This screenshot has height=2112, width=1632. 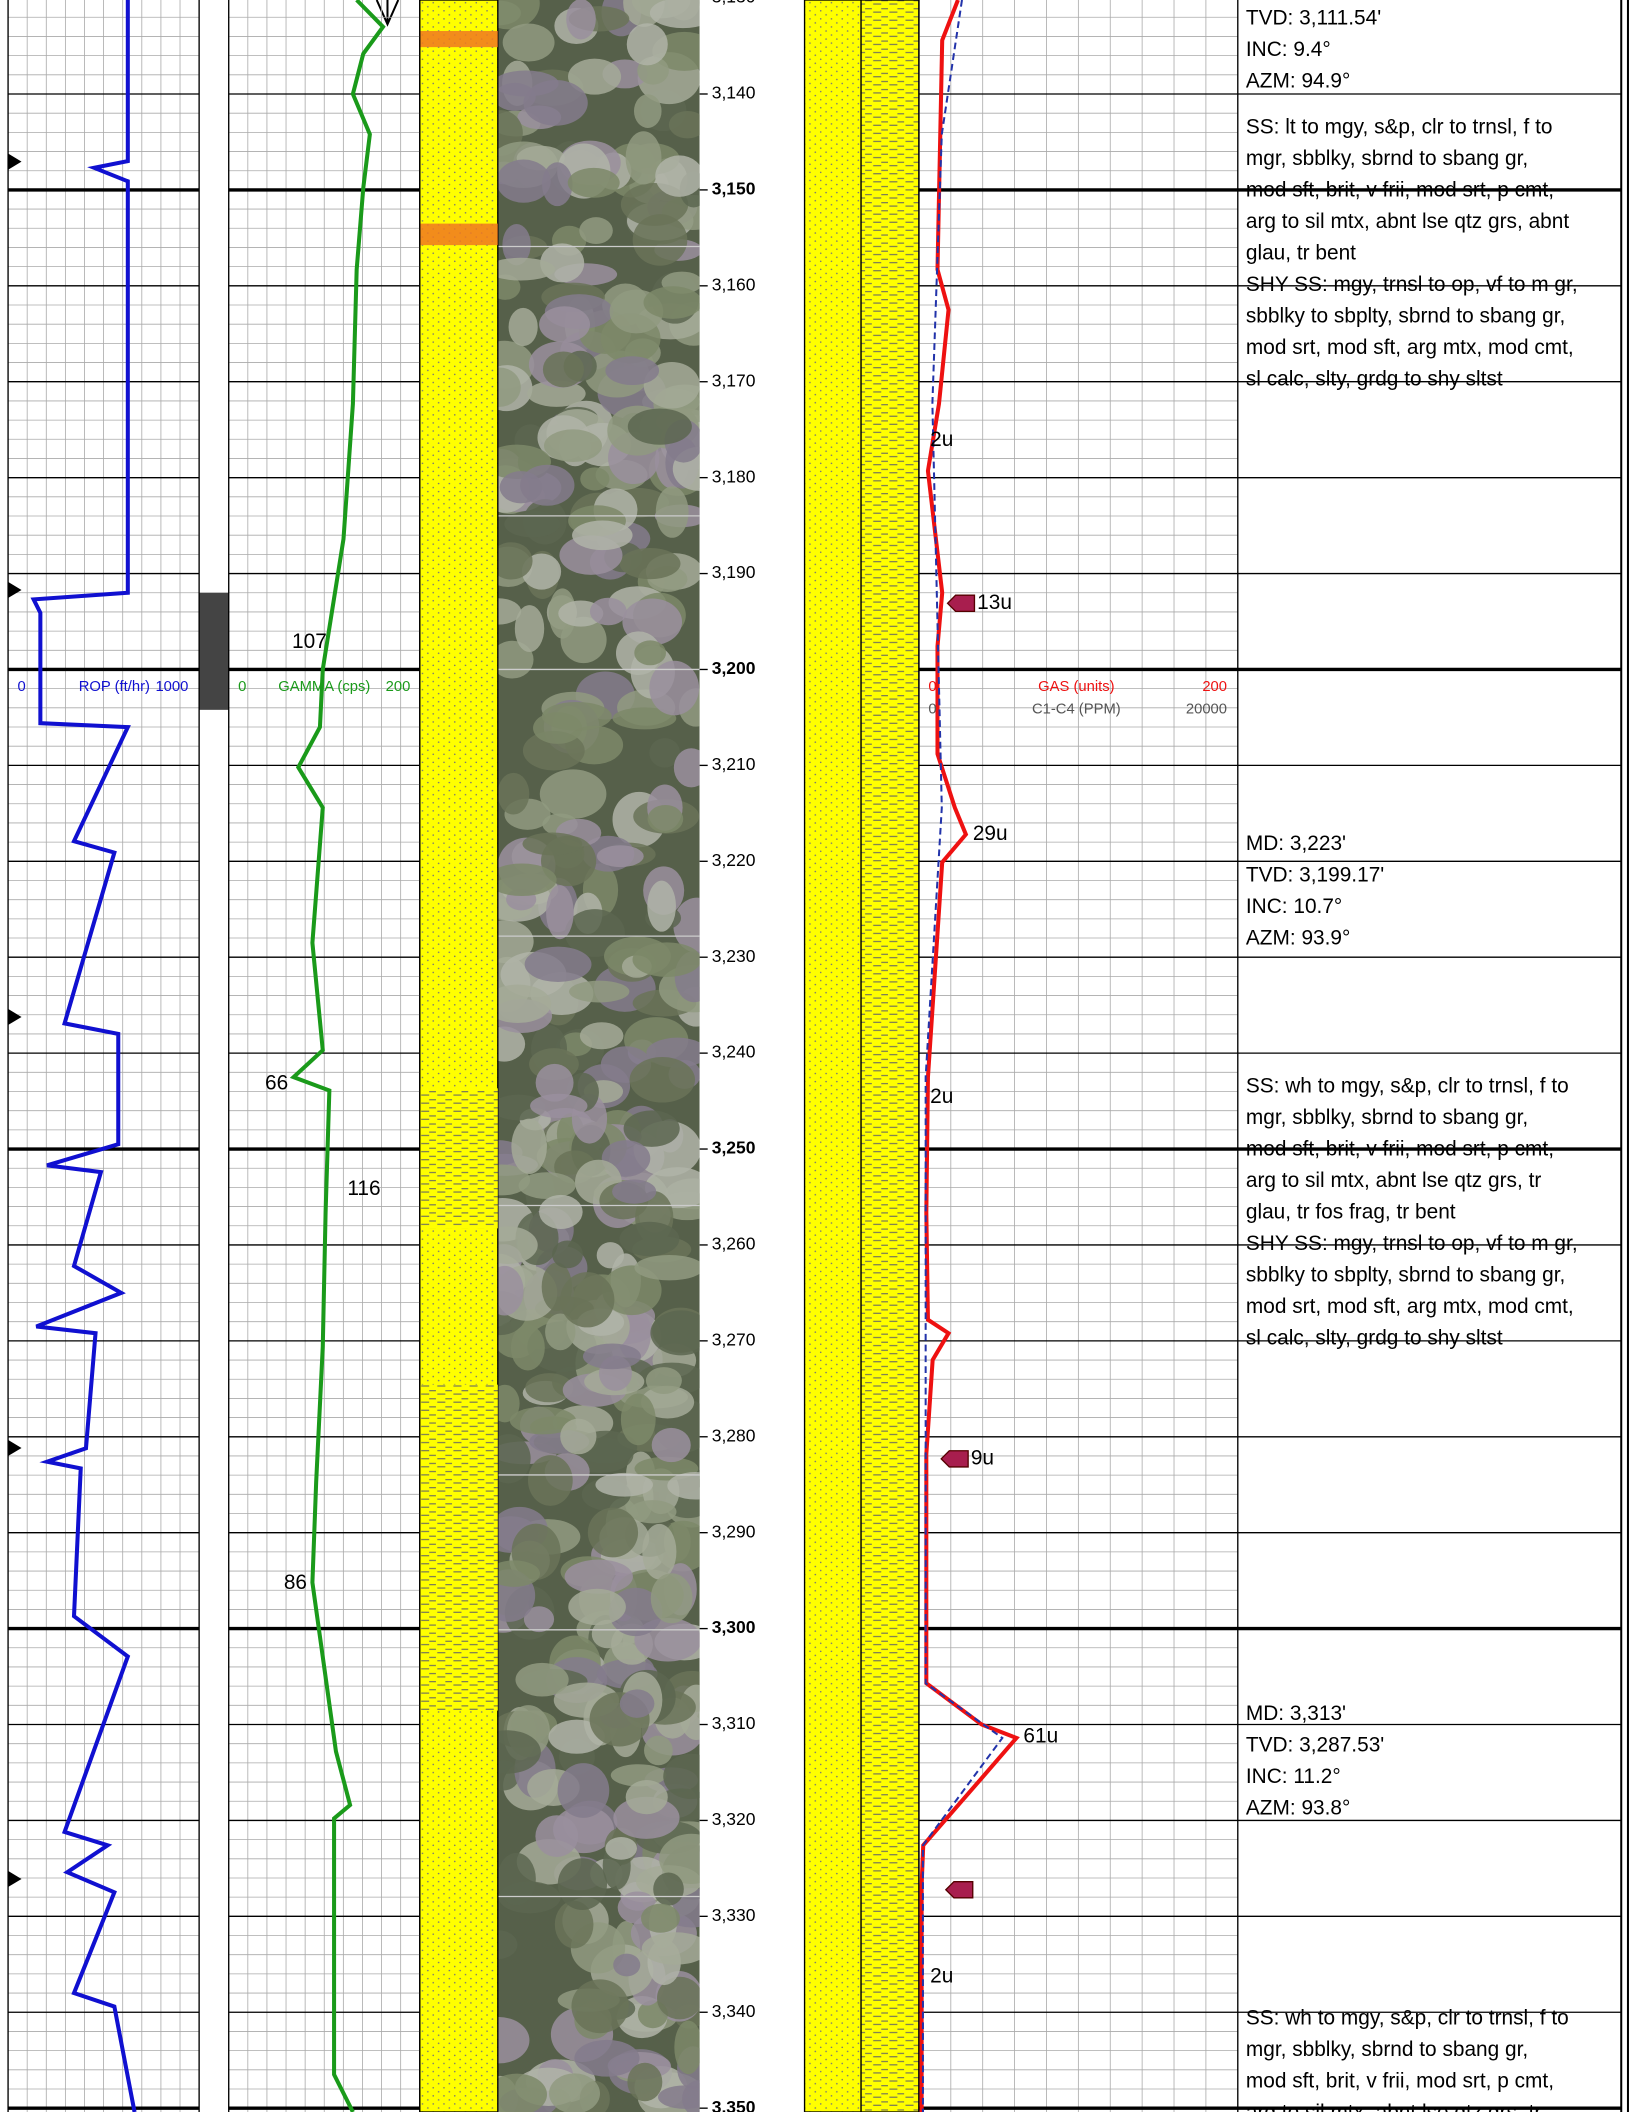 I want to click on axis-header: GAMMA (cps), so click(x=324, y=687).